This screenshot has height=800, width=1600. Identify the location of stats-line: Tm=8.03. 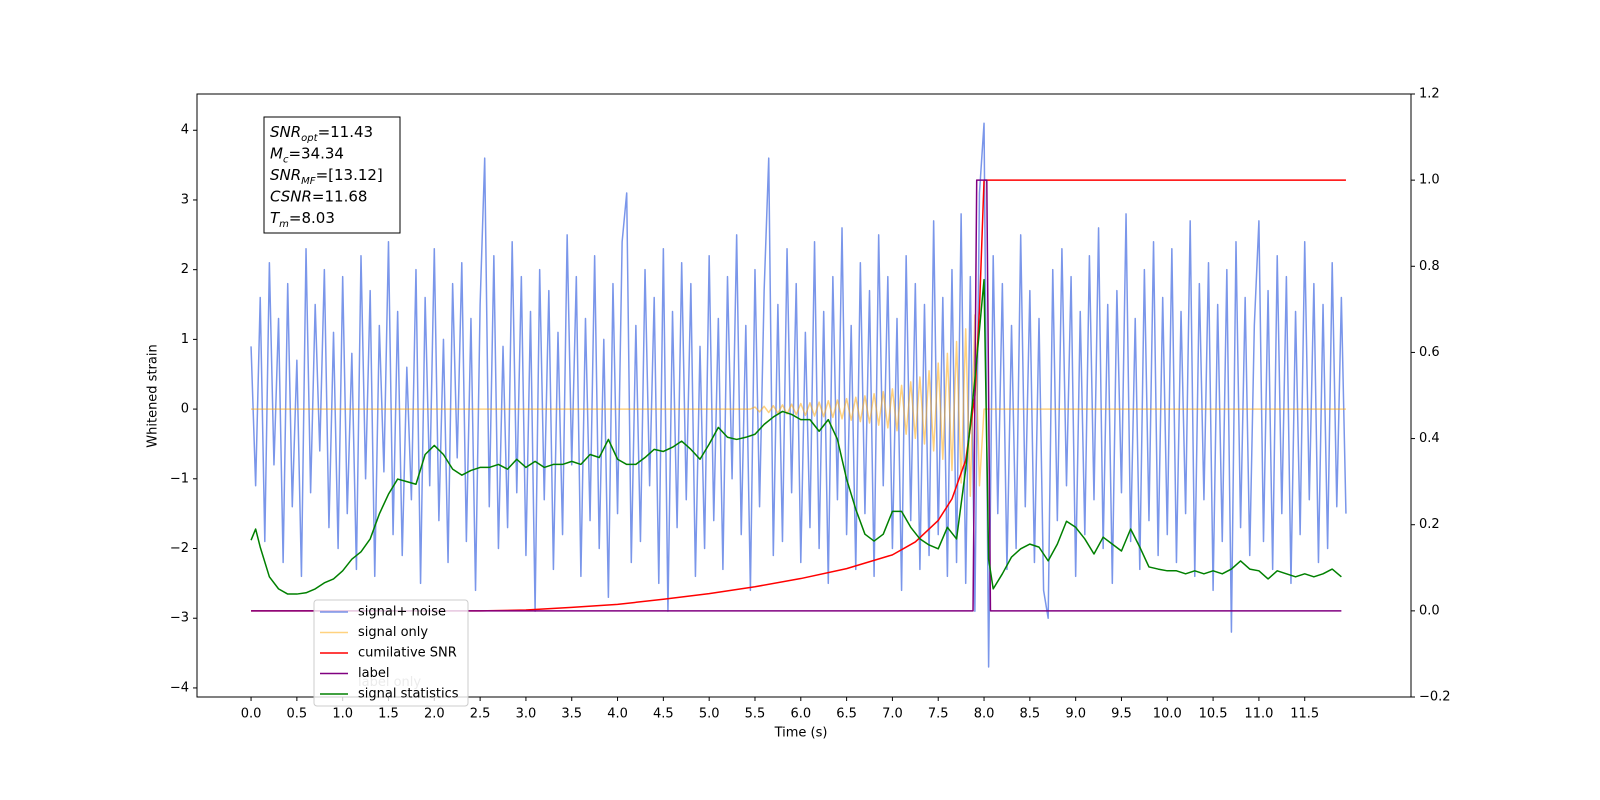
(302, 219).